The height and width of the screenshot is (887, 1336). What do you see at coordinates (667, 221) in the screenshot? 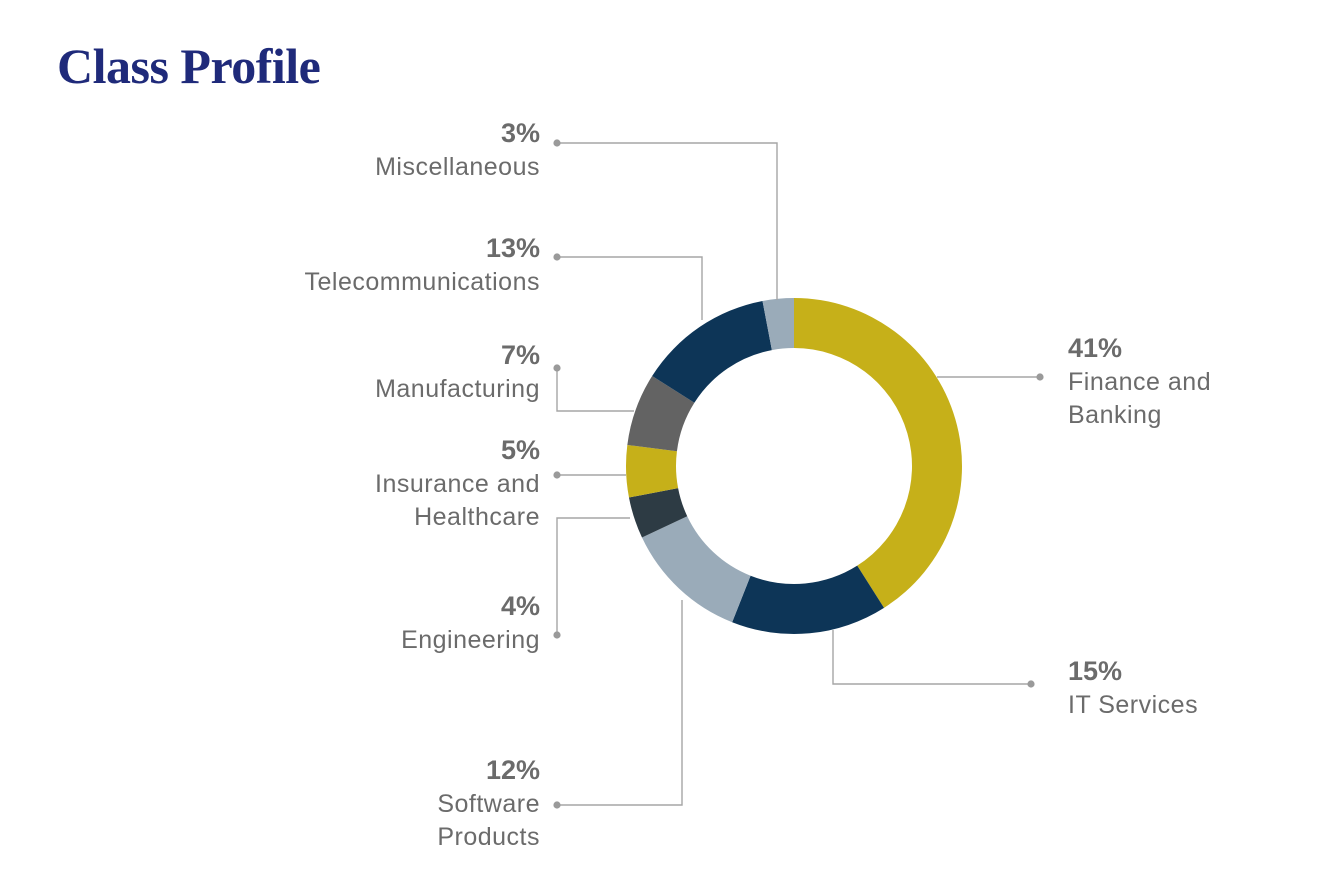
I see `leader-line-miscellaneous` at bounding box center [667, 221].